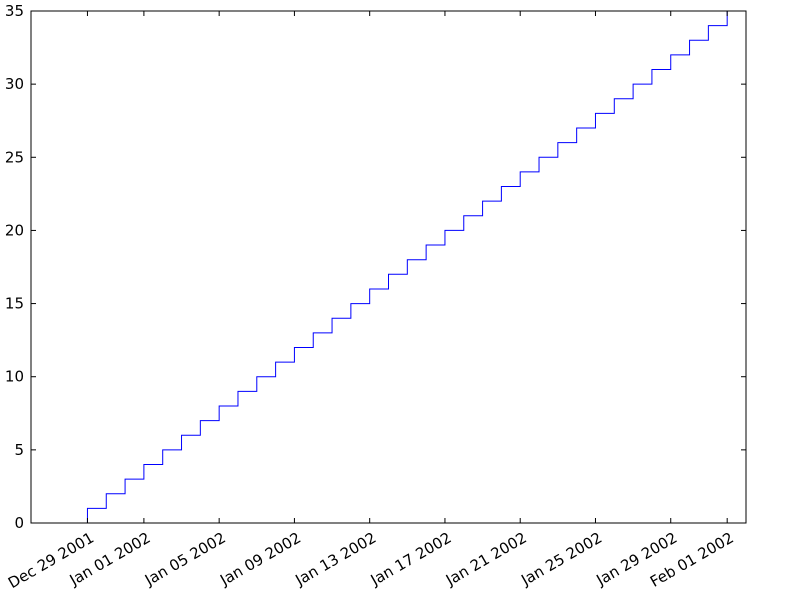 The image size is (800, 600). Describe the element at coordinates (19, 523) in the screenshot. I see `y-tick-label: 0` at that location.